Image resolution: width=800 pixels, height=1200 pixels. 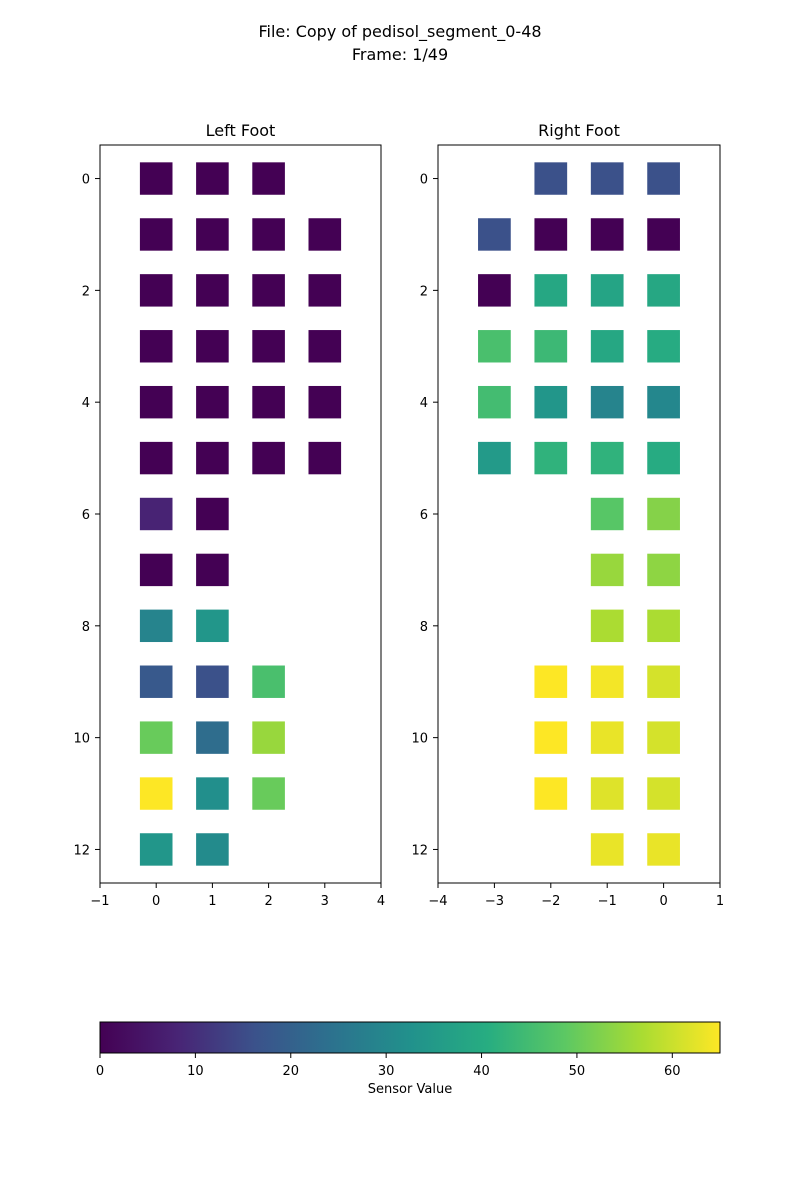 What do you see at coordinates (195, 1071) in the screenshot?
I see `colorbar-tick-label: 10` at bounding box center [195, 1071].